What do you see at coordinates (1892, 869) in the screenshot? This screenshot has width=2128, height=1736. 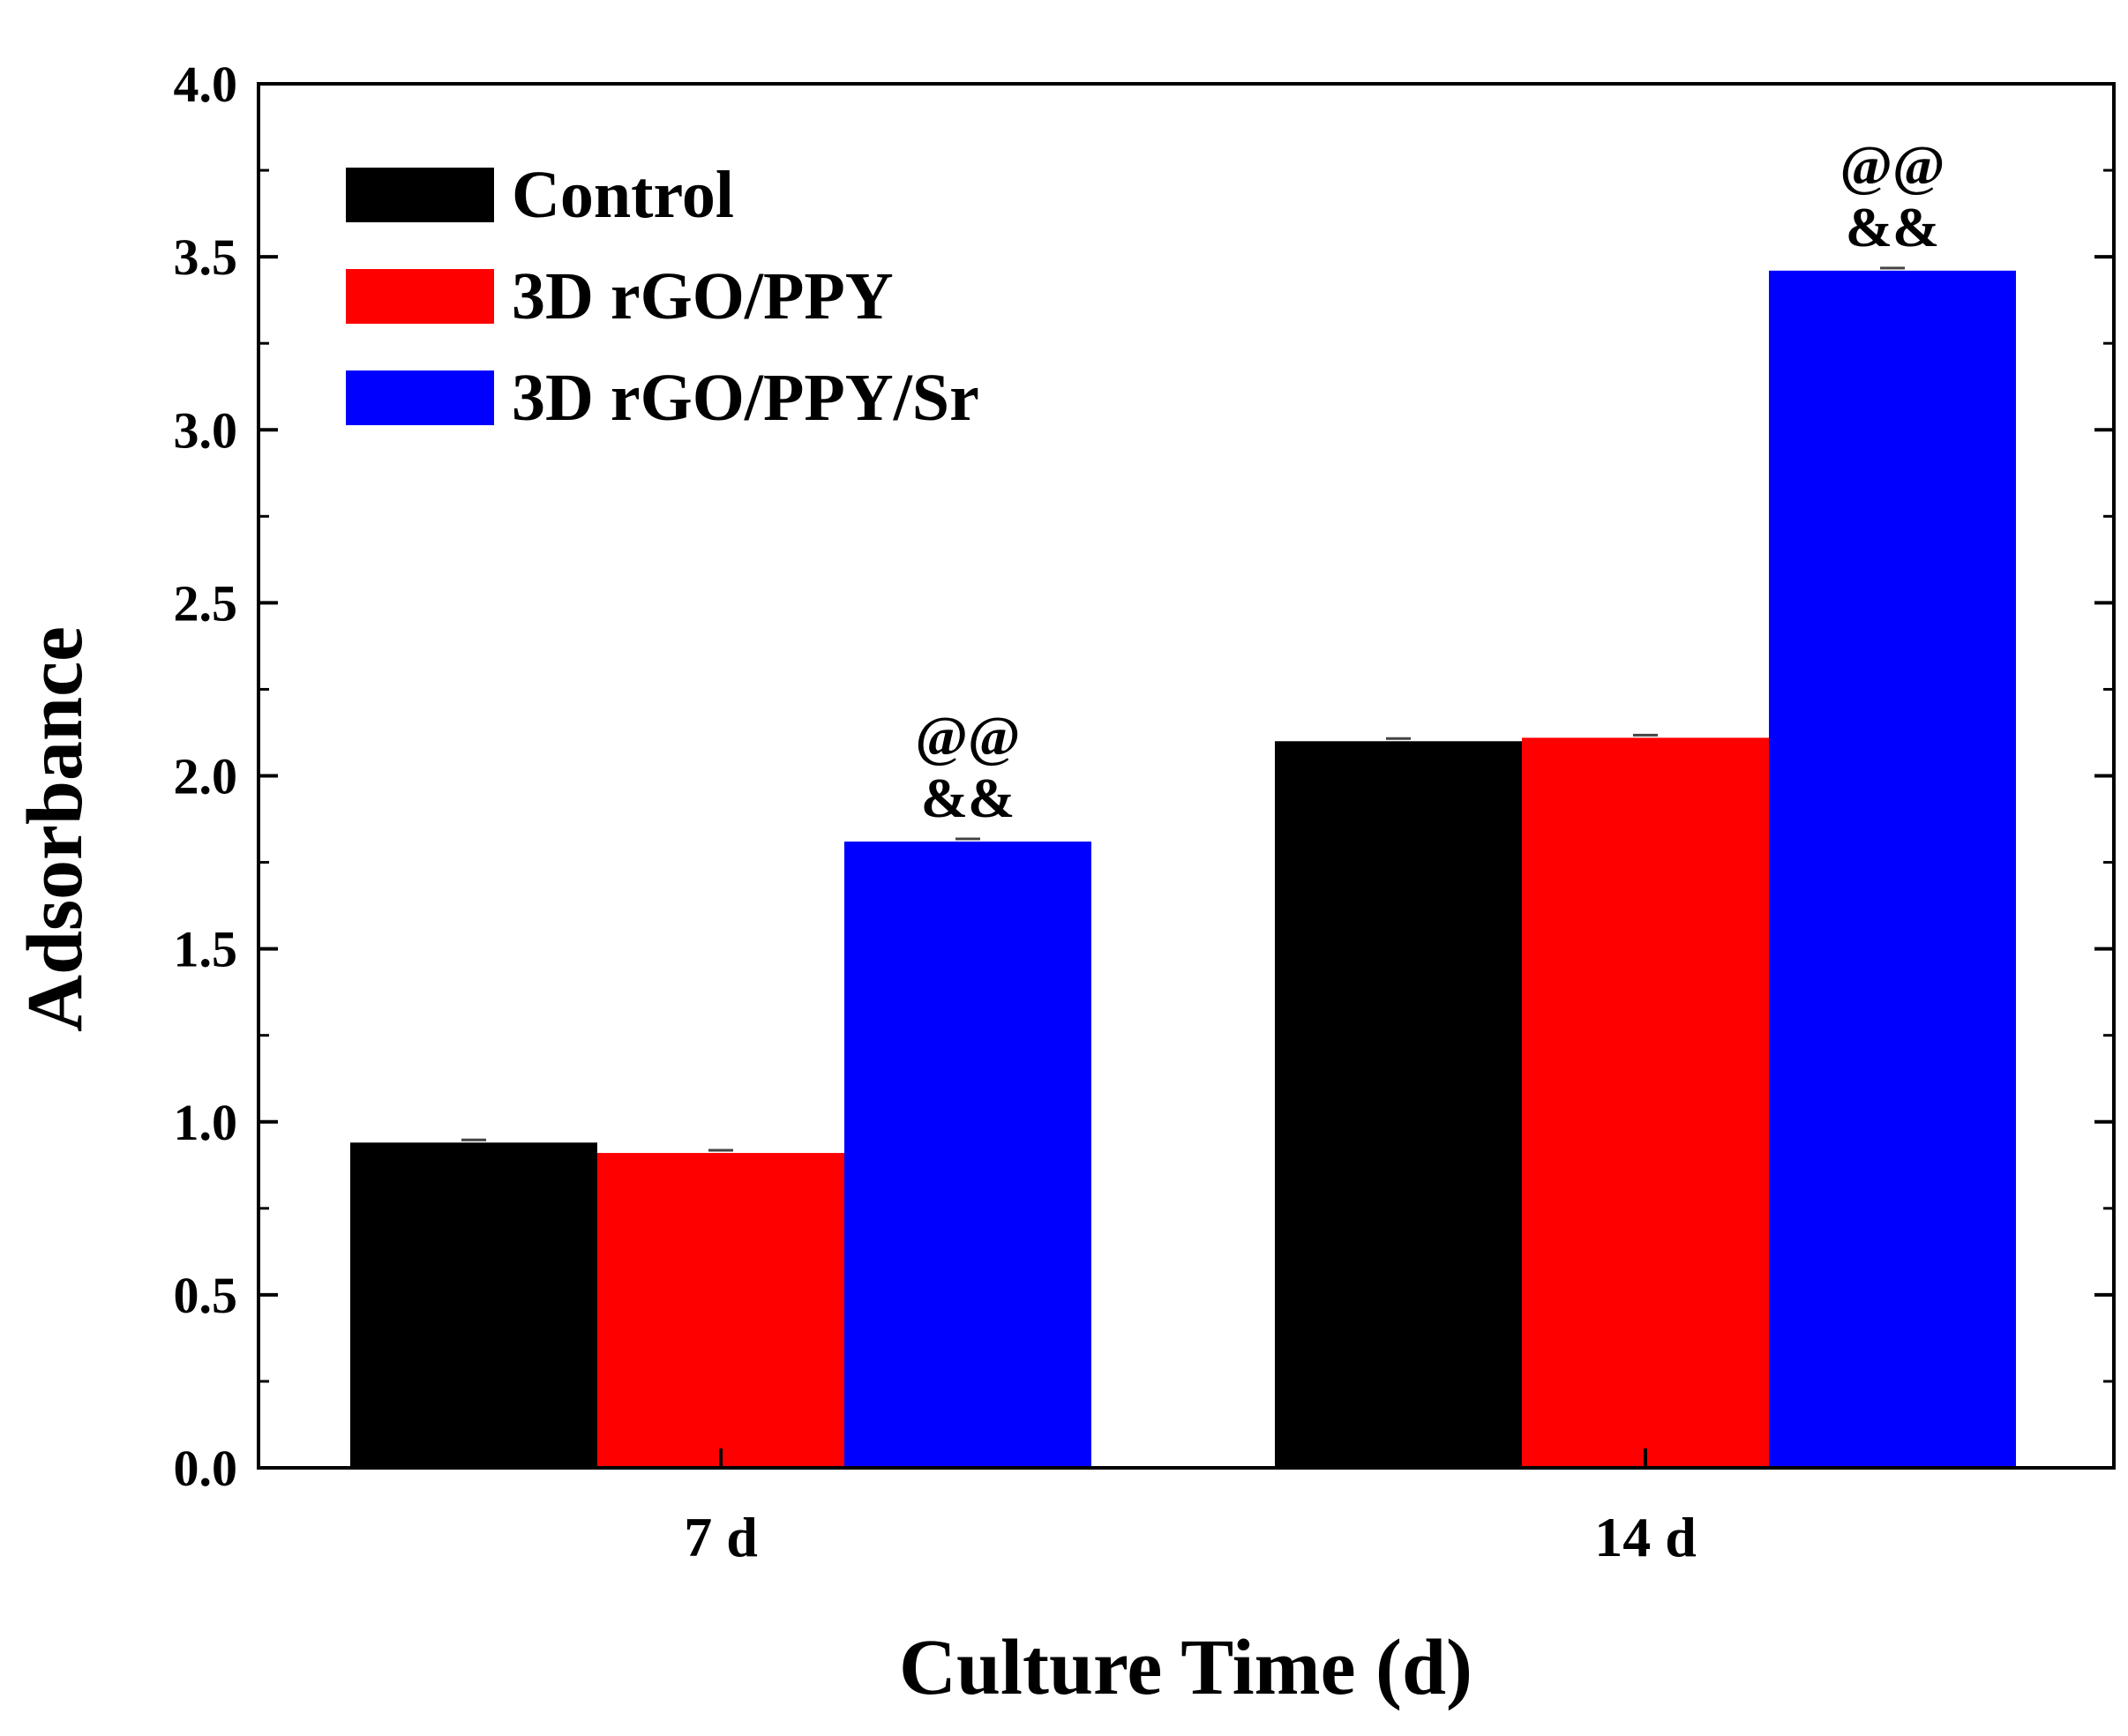 I see `bar-3d-rgo-ppy-sr-14-d` at bounding box center [1892, 869].